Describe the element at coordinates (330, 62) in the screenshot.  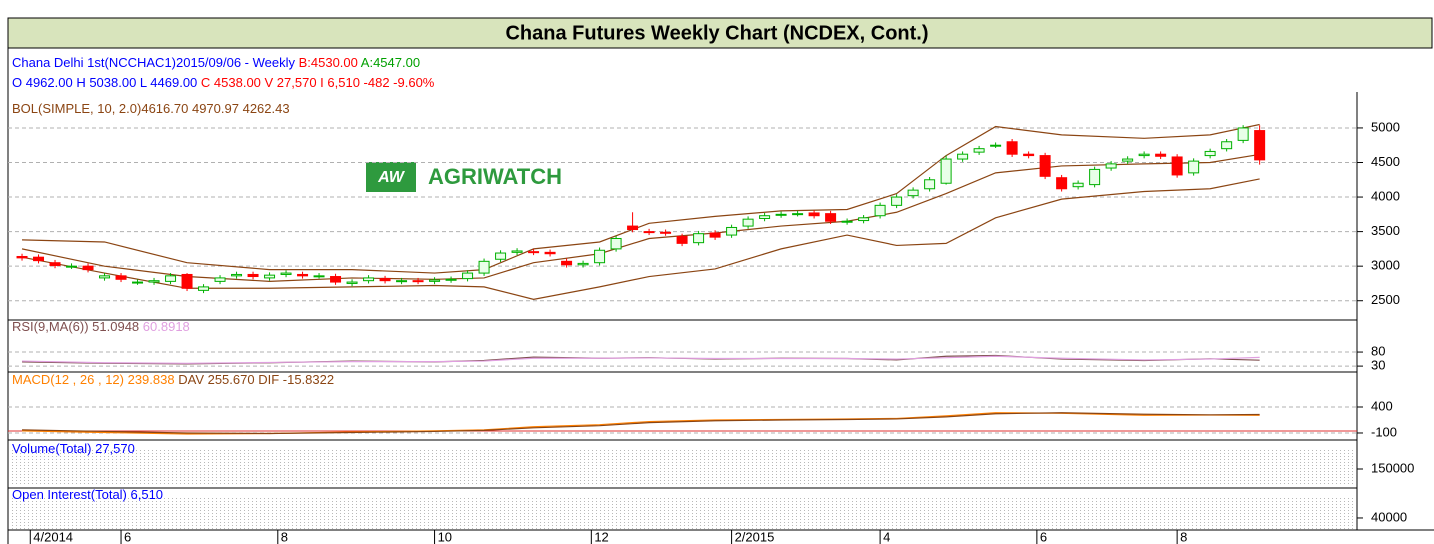
I see `info-text: B:4530.00` at that location.